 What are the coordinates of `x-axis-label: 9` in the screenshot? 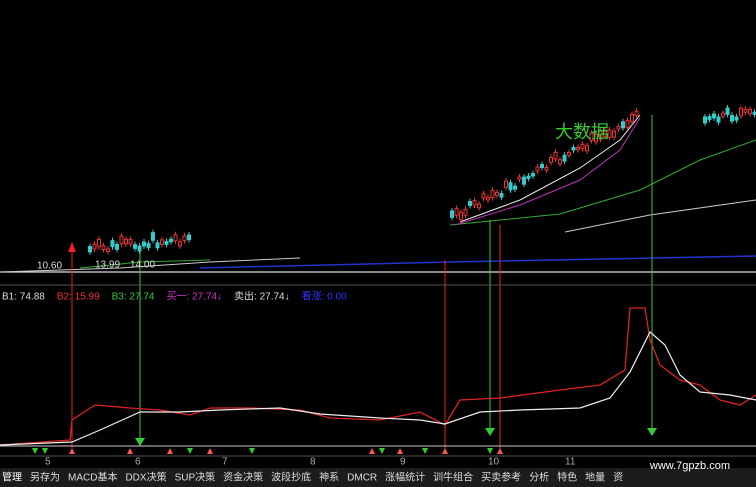 It's located at (403, 462).